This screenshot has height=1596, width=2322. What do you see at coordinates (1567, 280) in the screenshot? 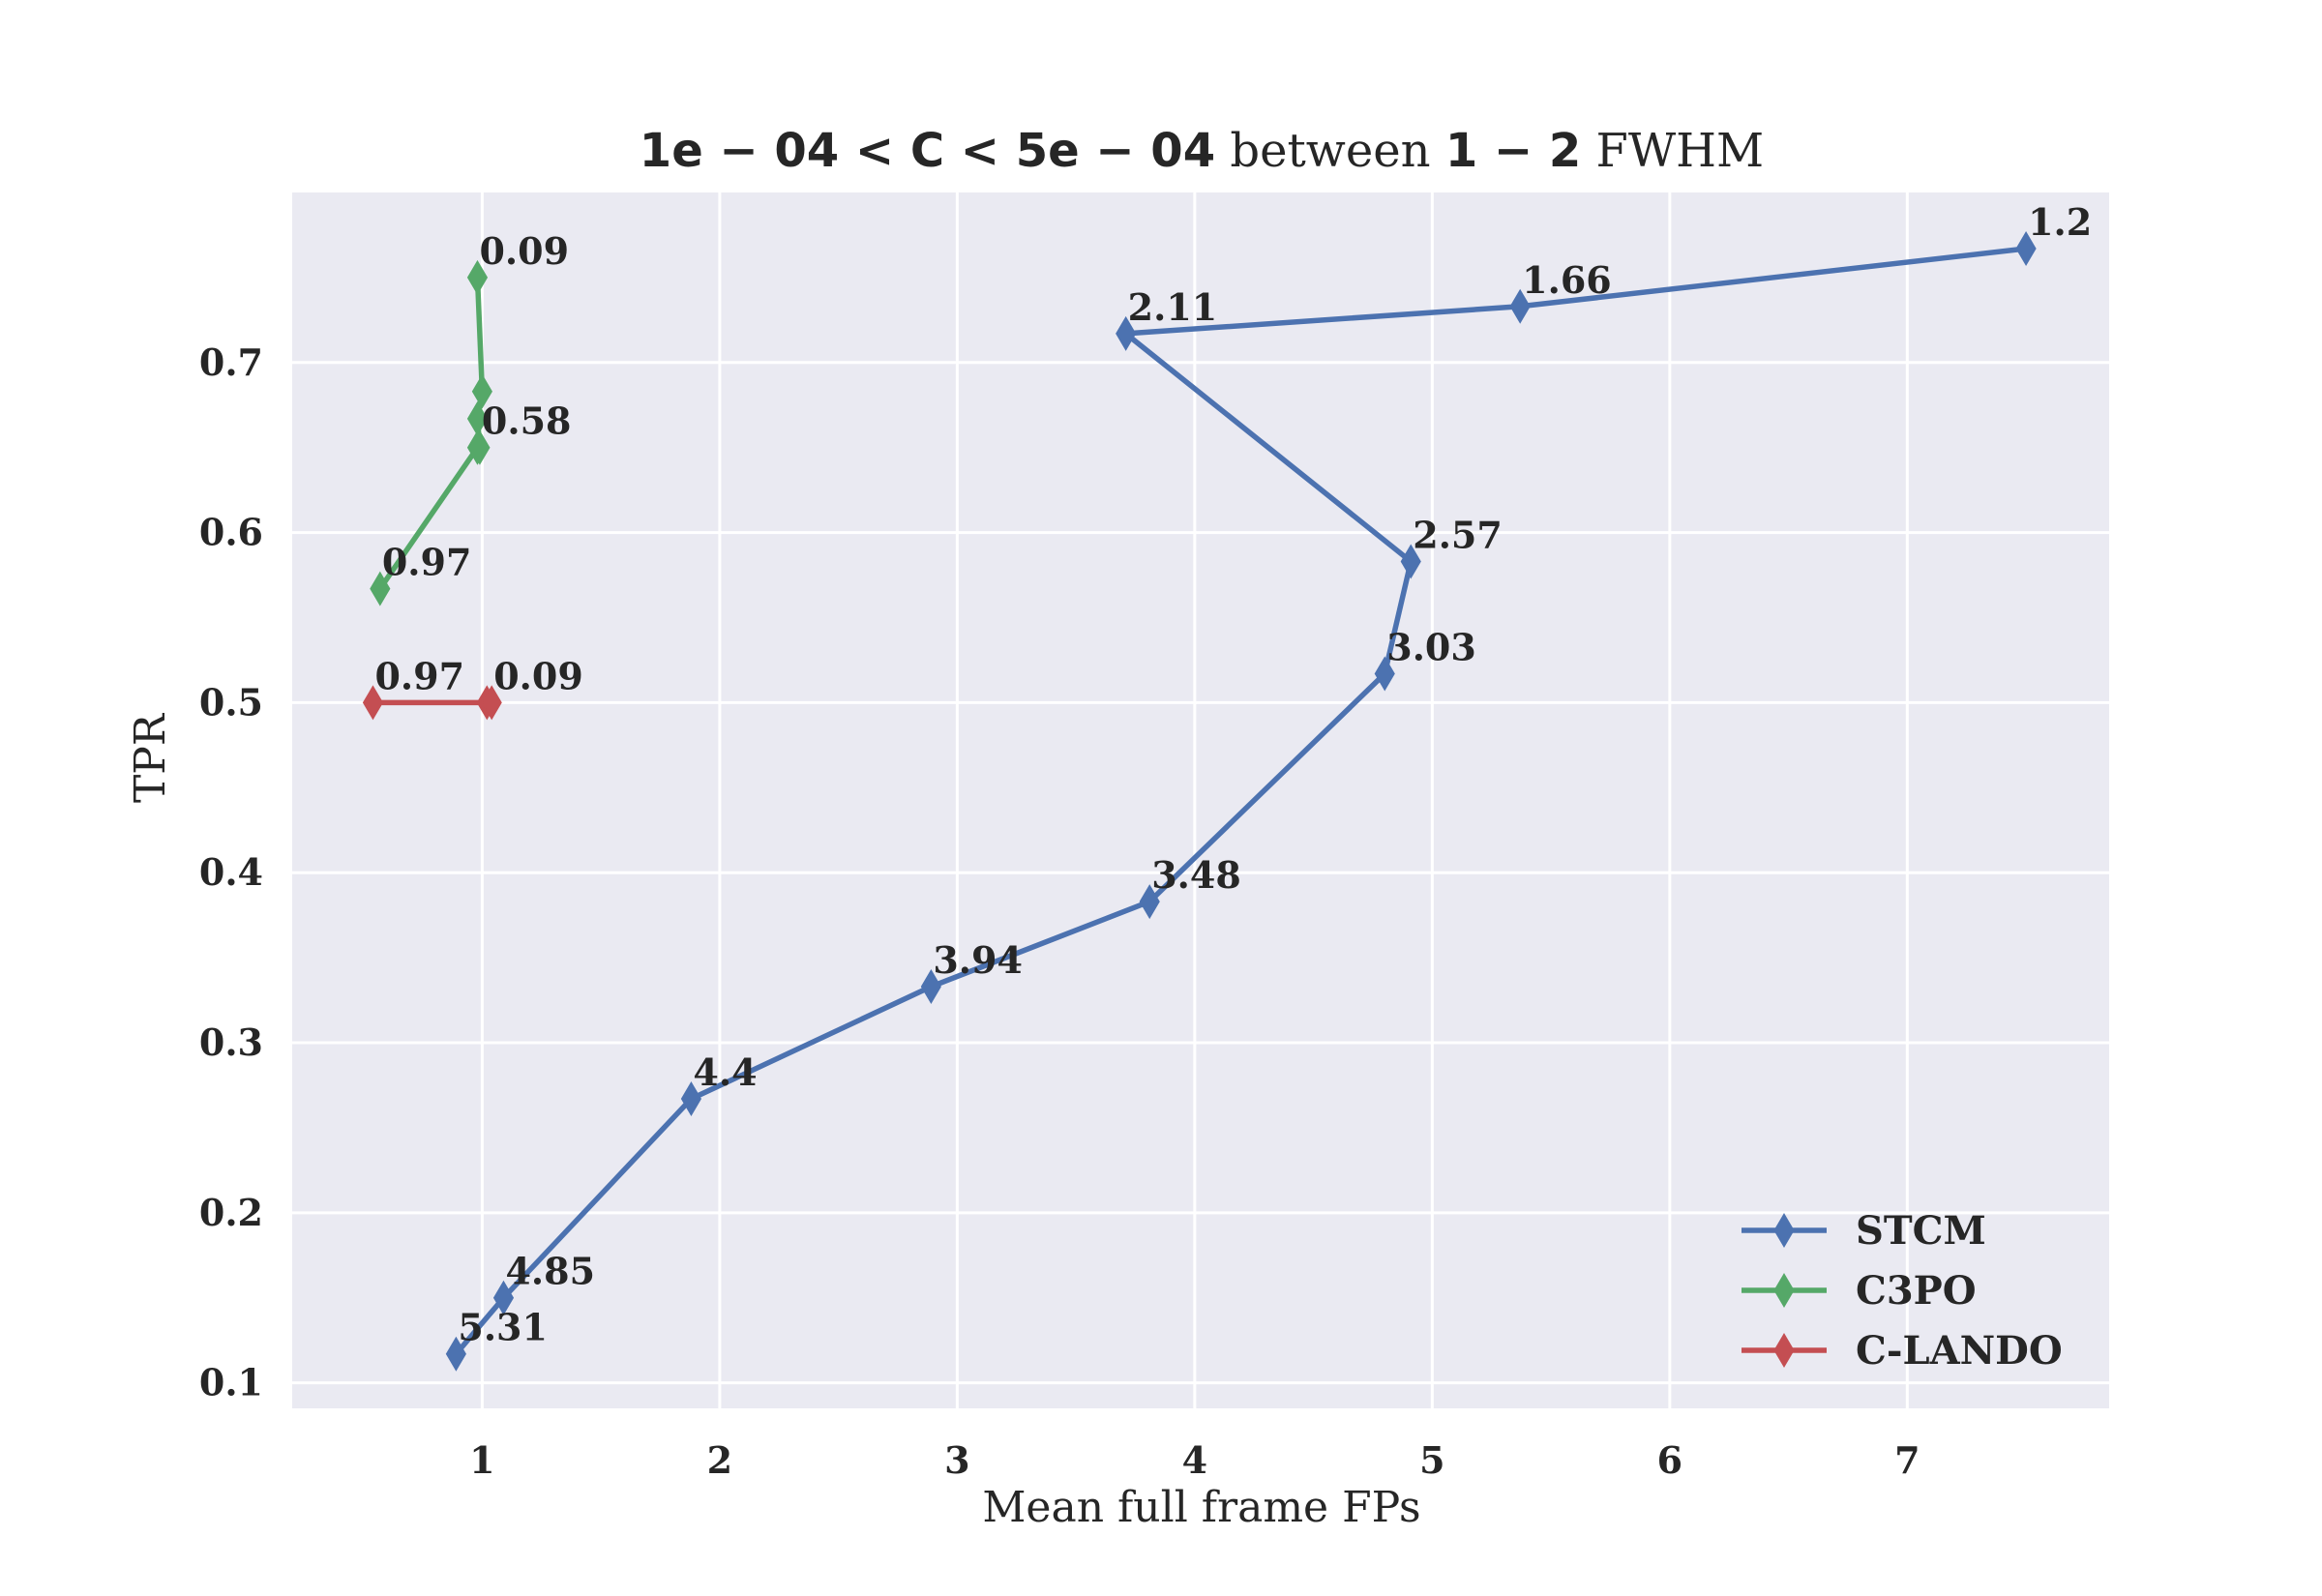
I see `point-label-stcm: 1.66` at bounding box center [1567, 280].